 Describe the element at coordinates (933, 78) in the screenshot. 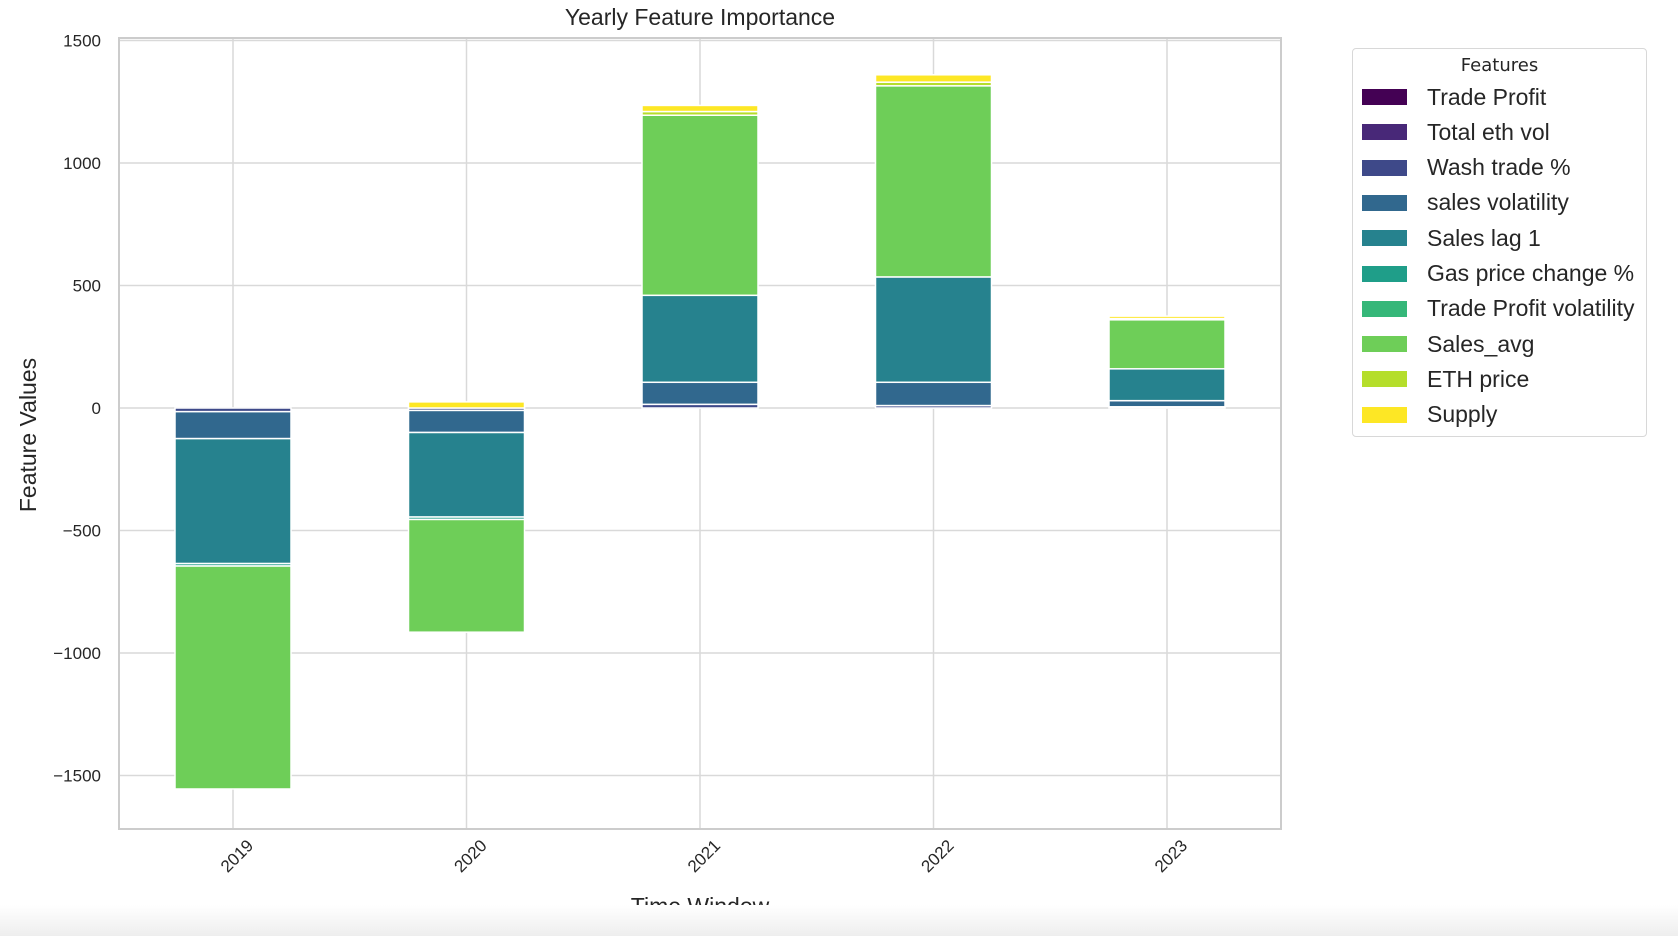

I see `bar-2022-supply` at that location.